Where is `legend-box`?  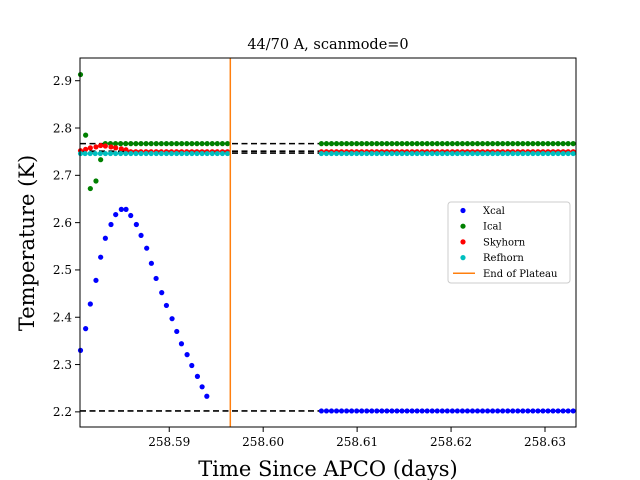 legend-box is located at coordinates (509, 242).